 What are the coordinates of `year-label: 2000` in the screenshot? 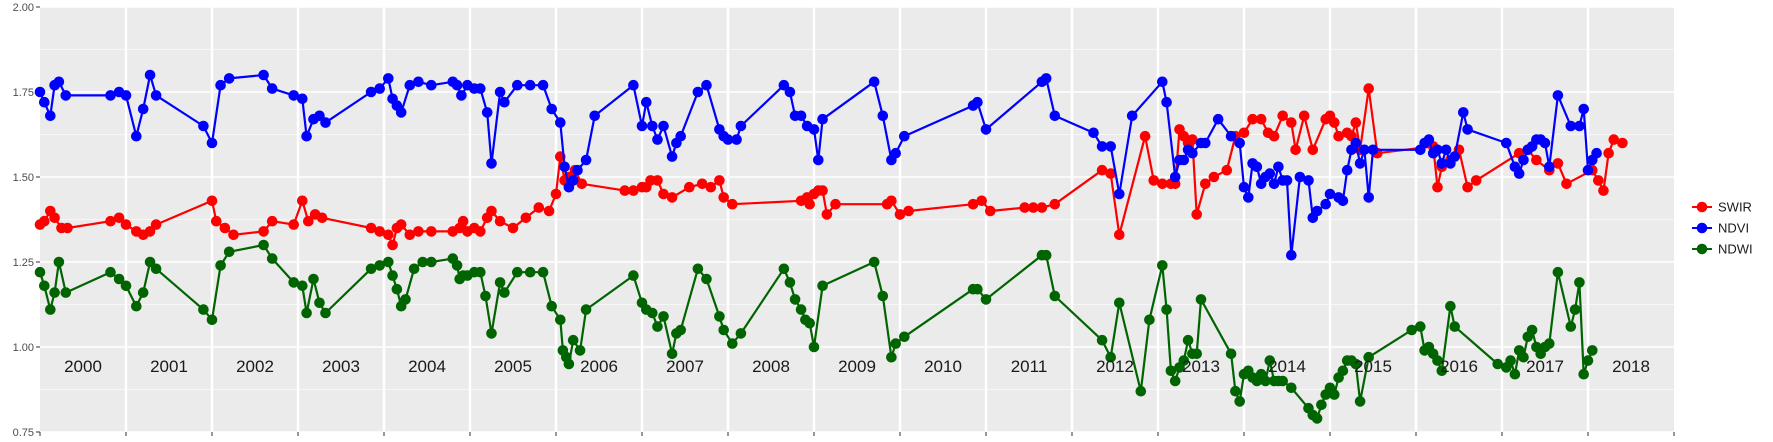 It's located at (83, 366).